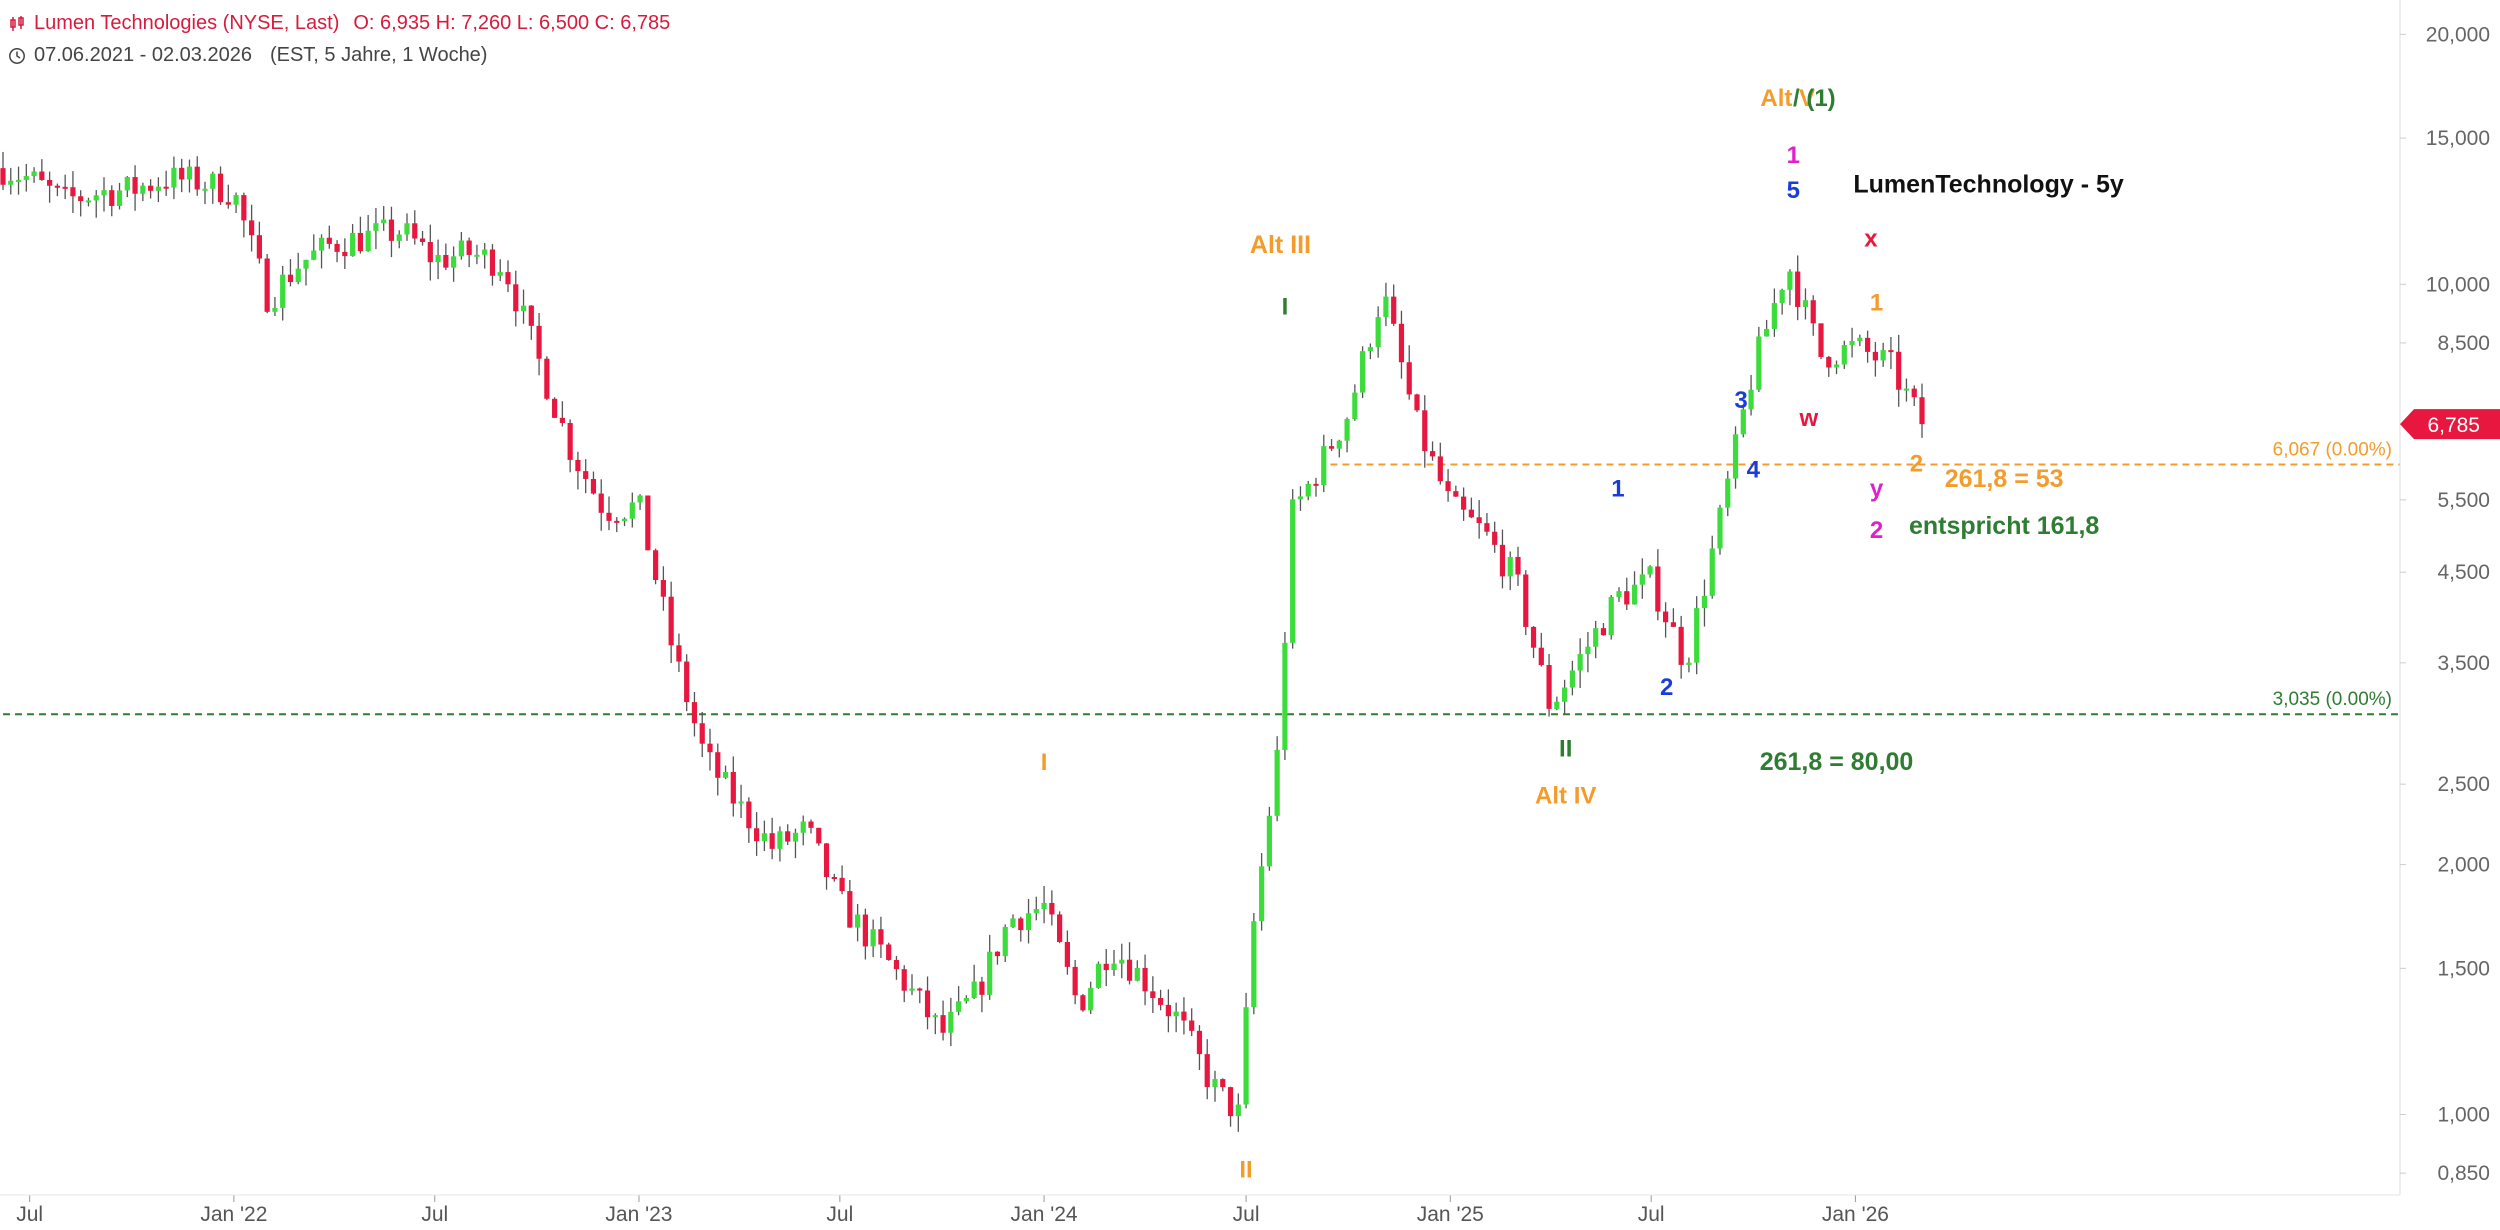 This screenshot has width=2500, height=1230. Describe the element at coordinates (378, 55) in the screenshot. I see `range-detail: (EST, 5 Jahre, 1 Woche)` at that location.